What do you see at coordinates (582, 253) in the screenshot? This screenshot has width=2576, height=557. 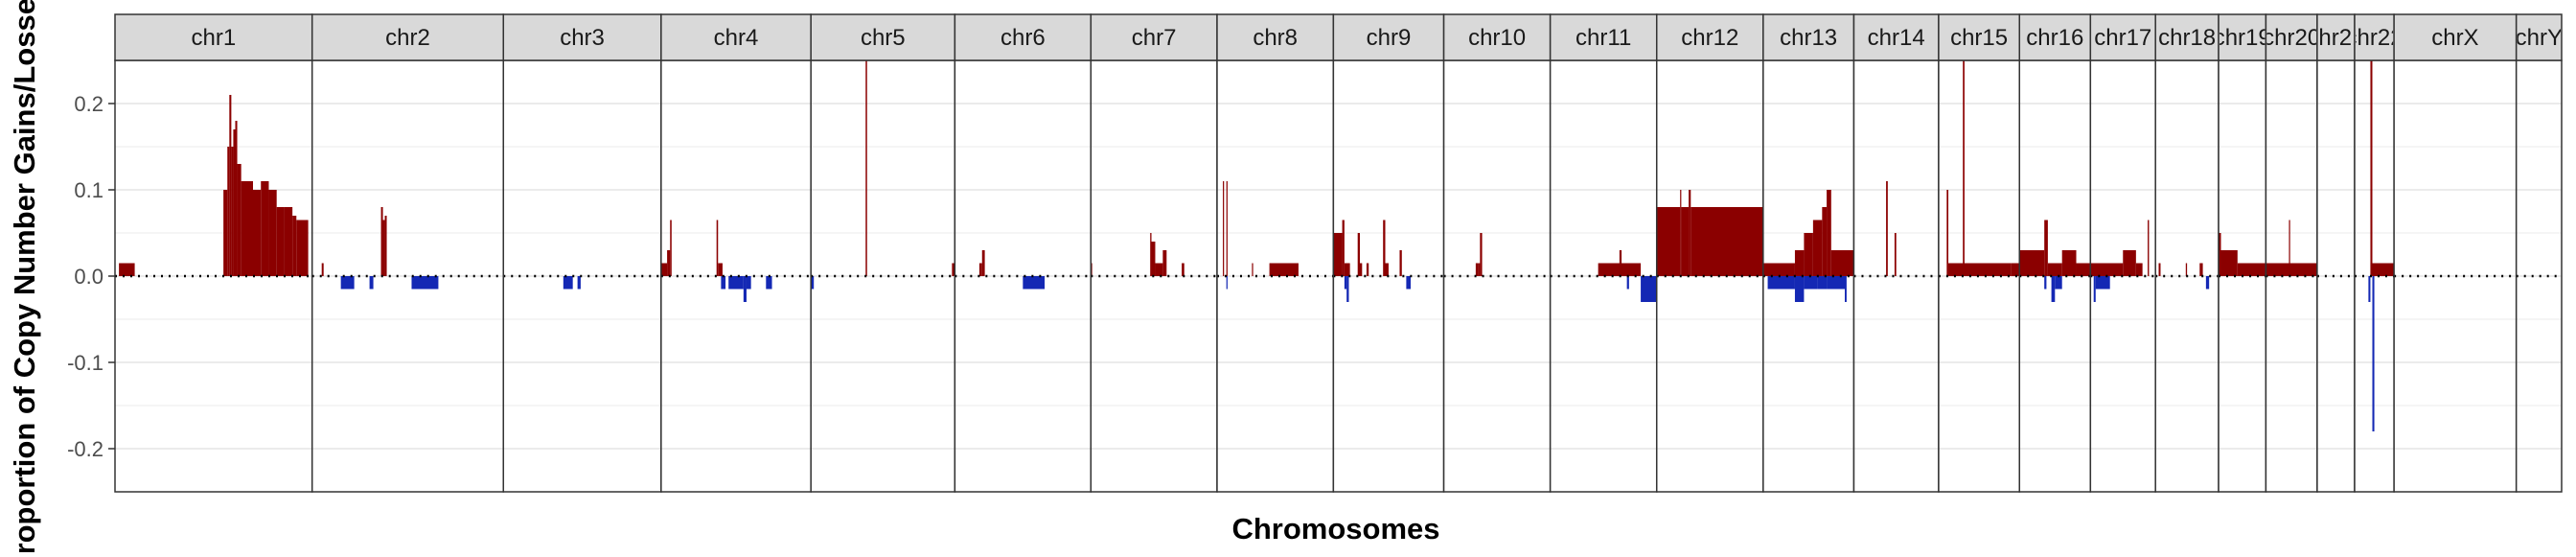 I see `panel-chr3: chr3` at bounding box center [582, 253].